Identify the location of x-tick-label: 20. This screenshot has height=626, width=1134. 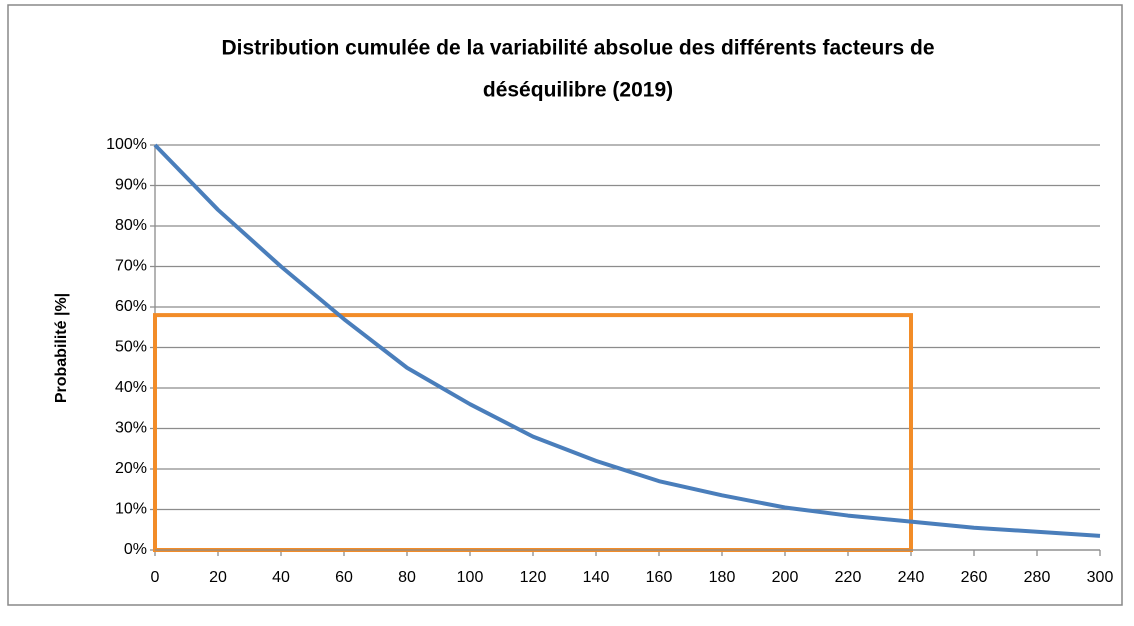
(218, 577).